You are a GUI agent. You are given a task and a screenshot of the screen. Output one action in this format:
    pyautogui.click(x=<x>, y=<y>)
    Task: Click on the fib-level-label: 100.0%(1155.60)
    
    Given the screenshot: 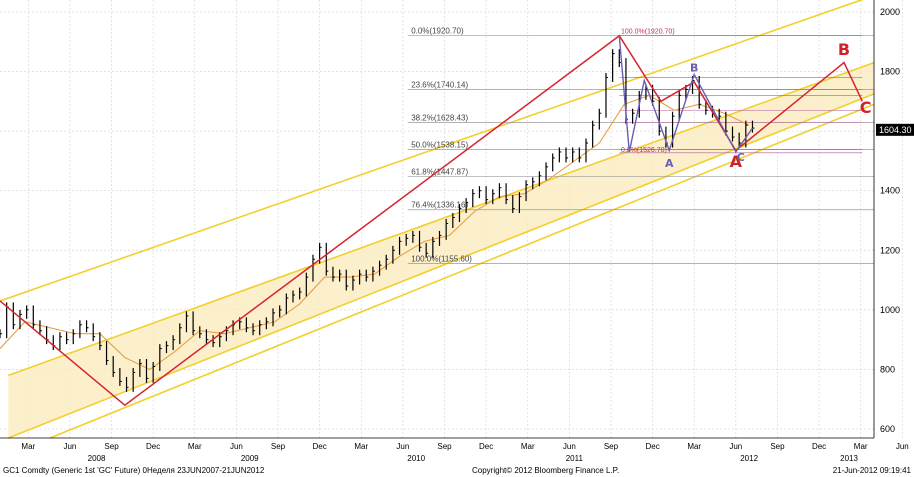 What is the action you would take?
    pyautogui.click(x=441, y=259)
    